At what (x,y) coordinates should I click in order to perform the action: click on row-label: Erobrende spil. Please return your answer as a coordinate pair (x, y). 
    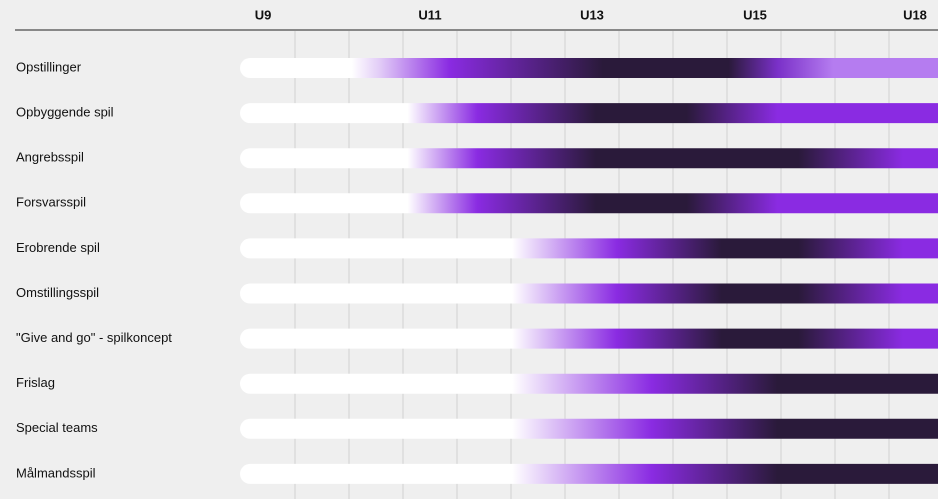
    Looking at the image, I should click on (58, 247).